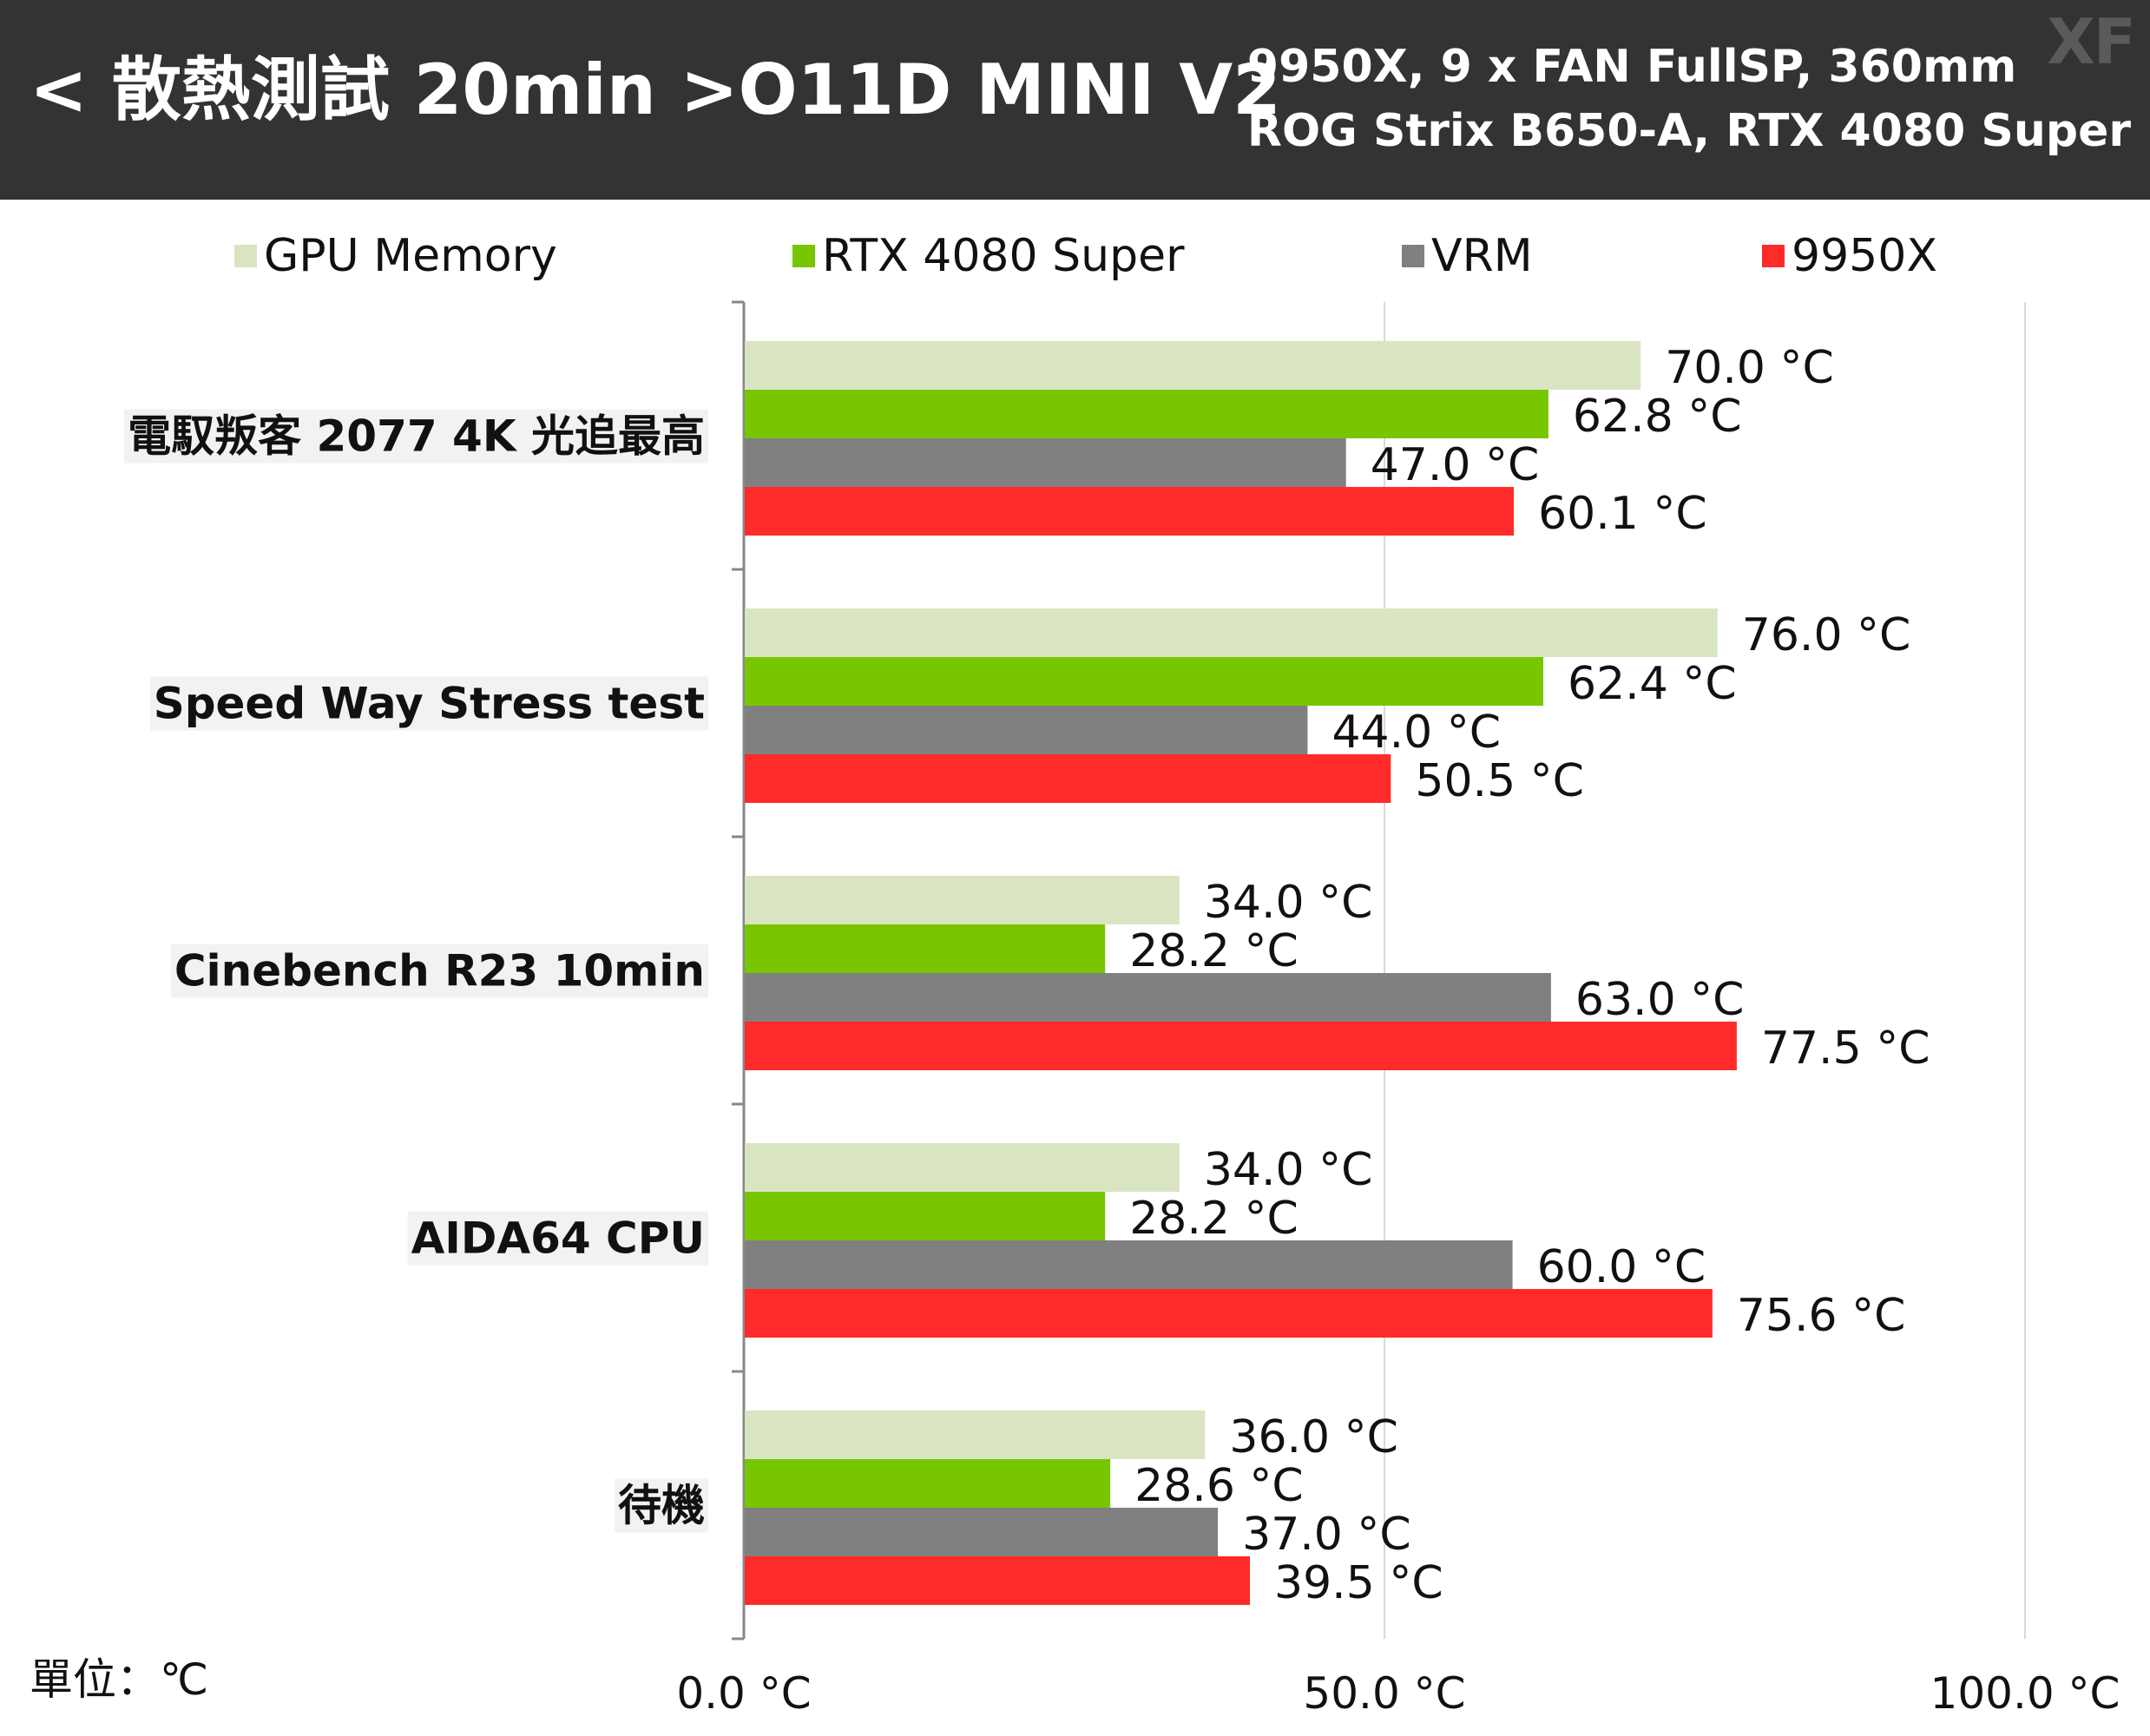 This screenshot has height=1736, width=2150. What do you see at coordinates (1499, 781) in the screenshot?
I see `data-label: 50.5 °C` at bounding box center [1499, 781].